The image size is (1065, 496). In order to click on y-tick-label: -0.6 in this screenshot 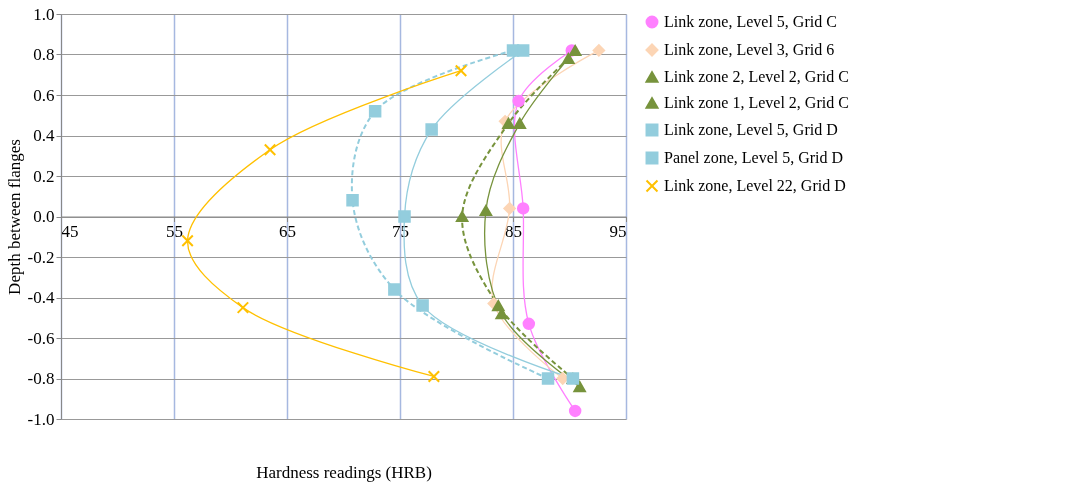, I will do `click(41, 338)`.